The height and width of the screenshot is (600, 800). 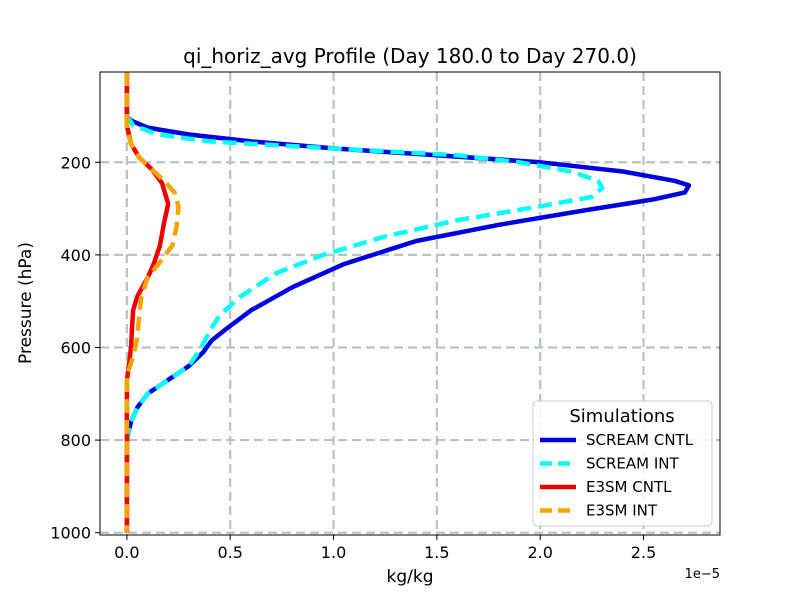 I want to click on legend-label: E3SM CNTL, so click(x=629, y=487).